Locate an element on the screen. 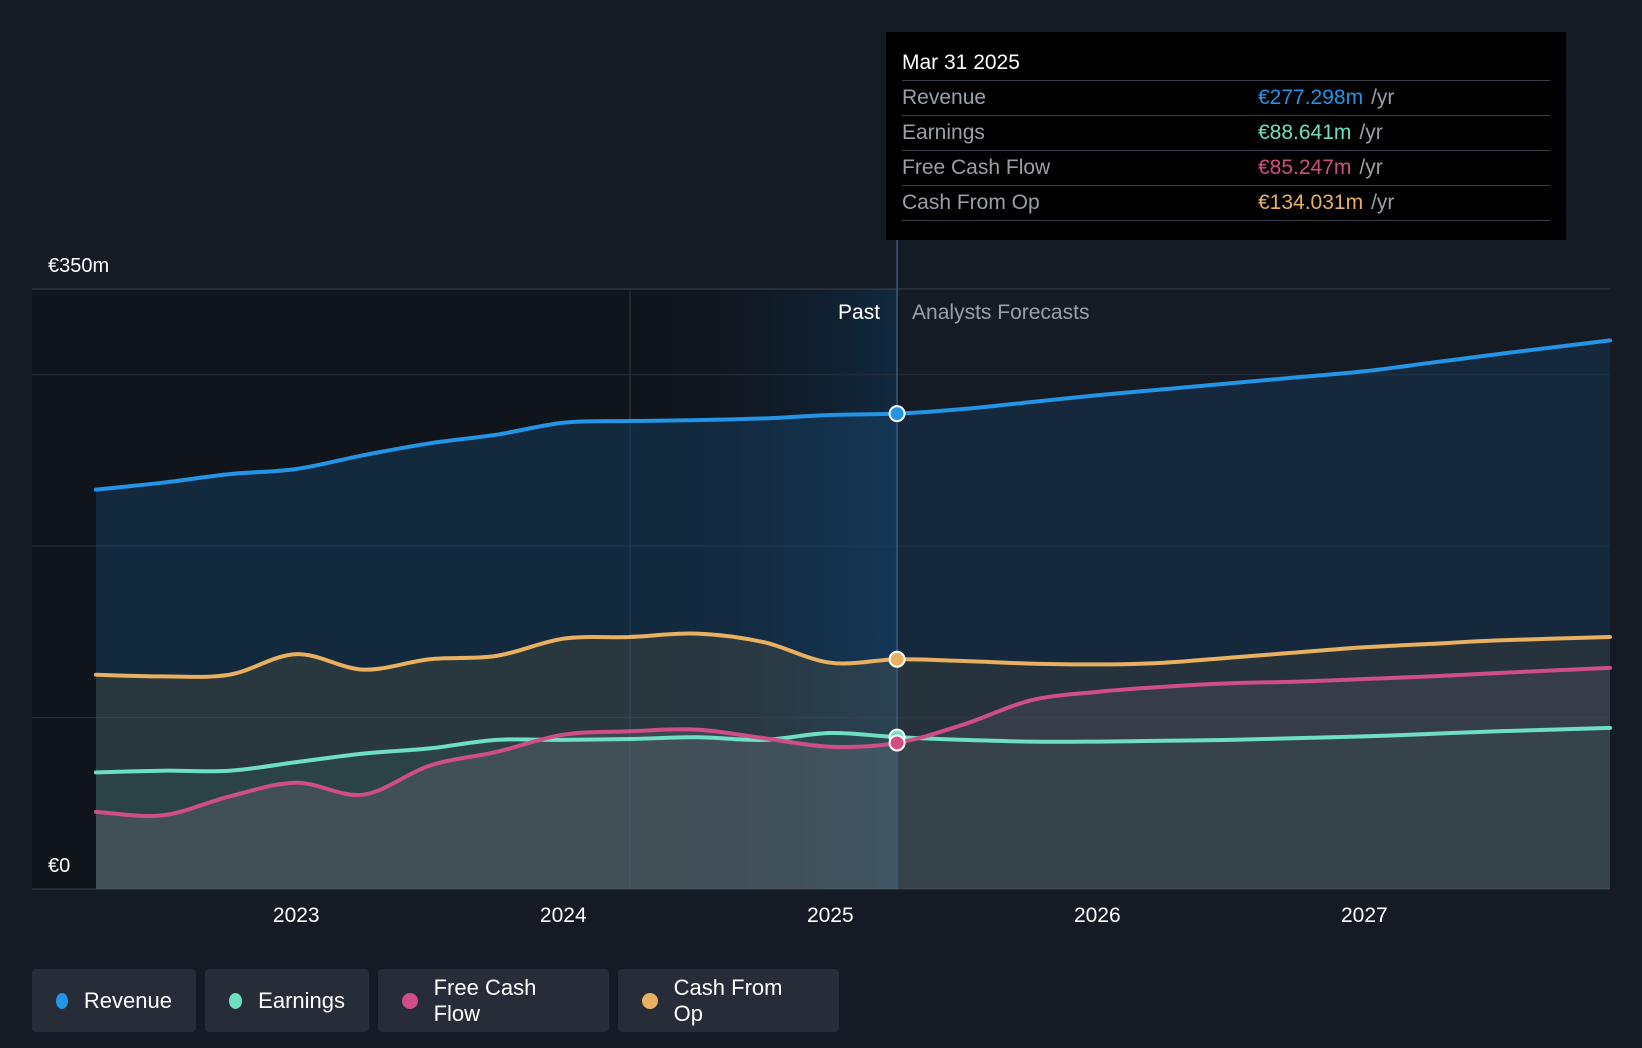 This screenshot has width=1642, height=1048. tooltip-row-cash-from-op: Cash From Op €134.031m /yr is located at coordinates (1226, 203).